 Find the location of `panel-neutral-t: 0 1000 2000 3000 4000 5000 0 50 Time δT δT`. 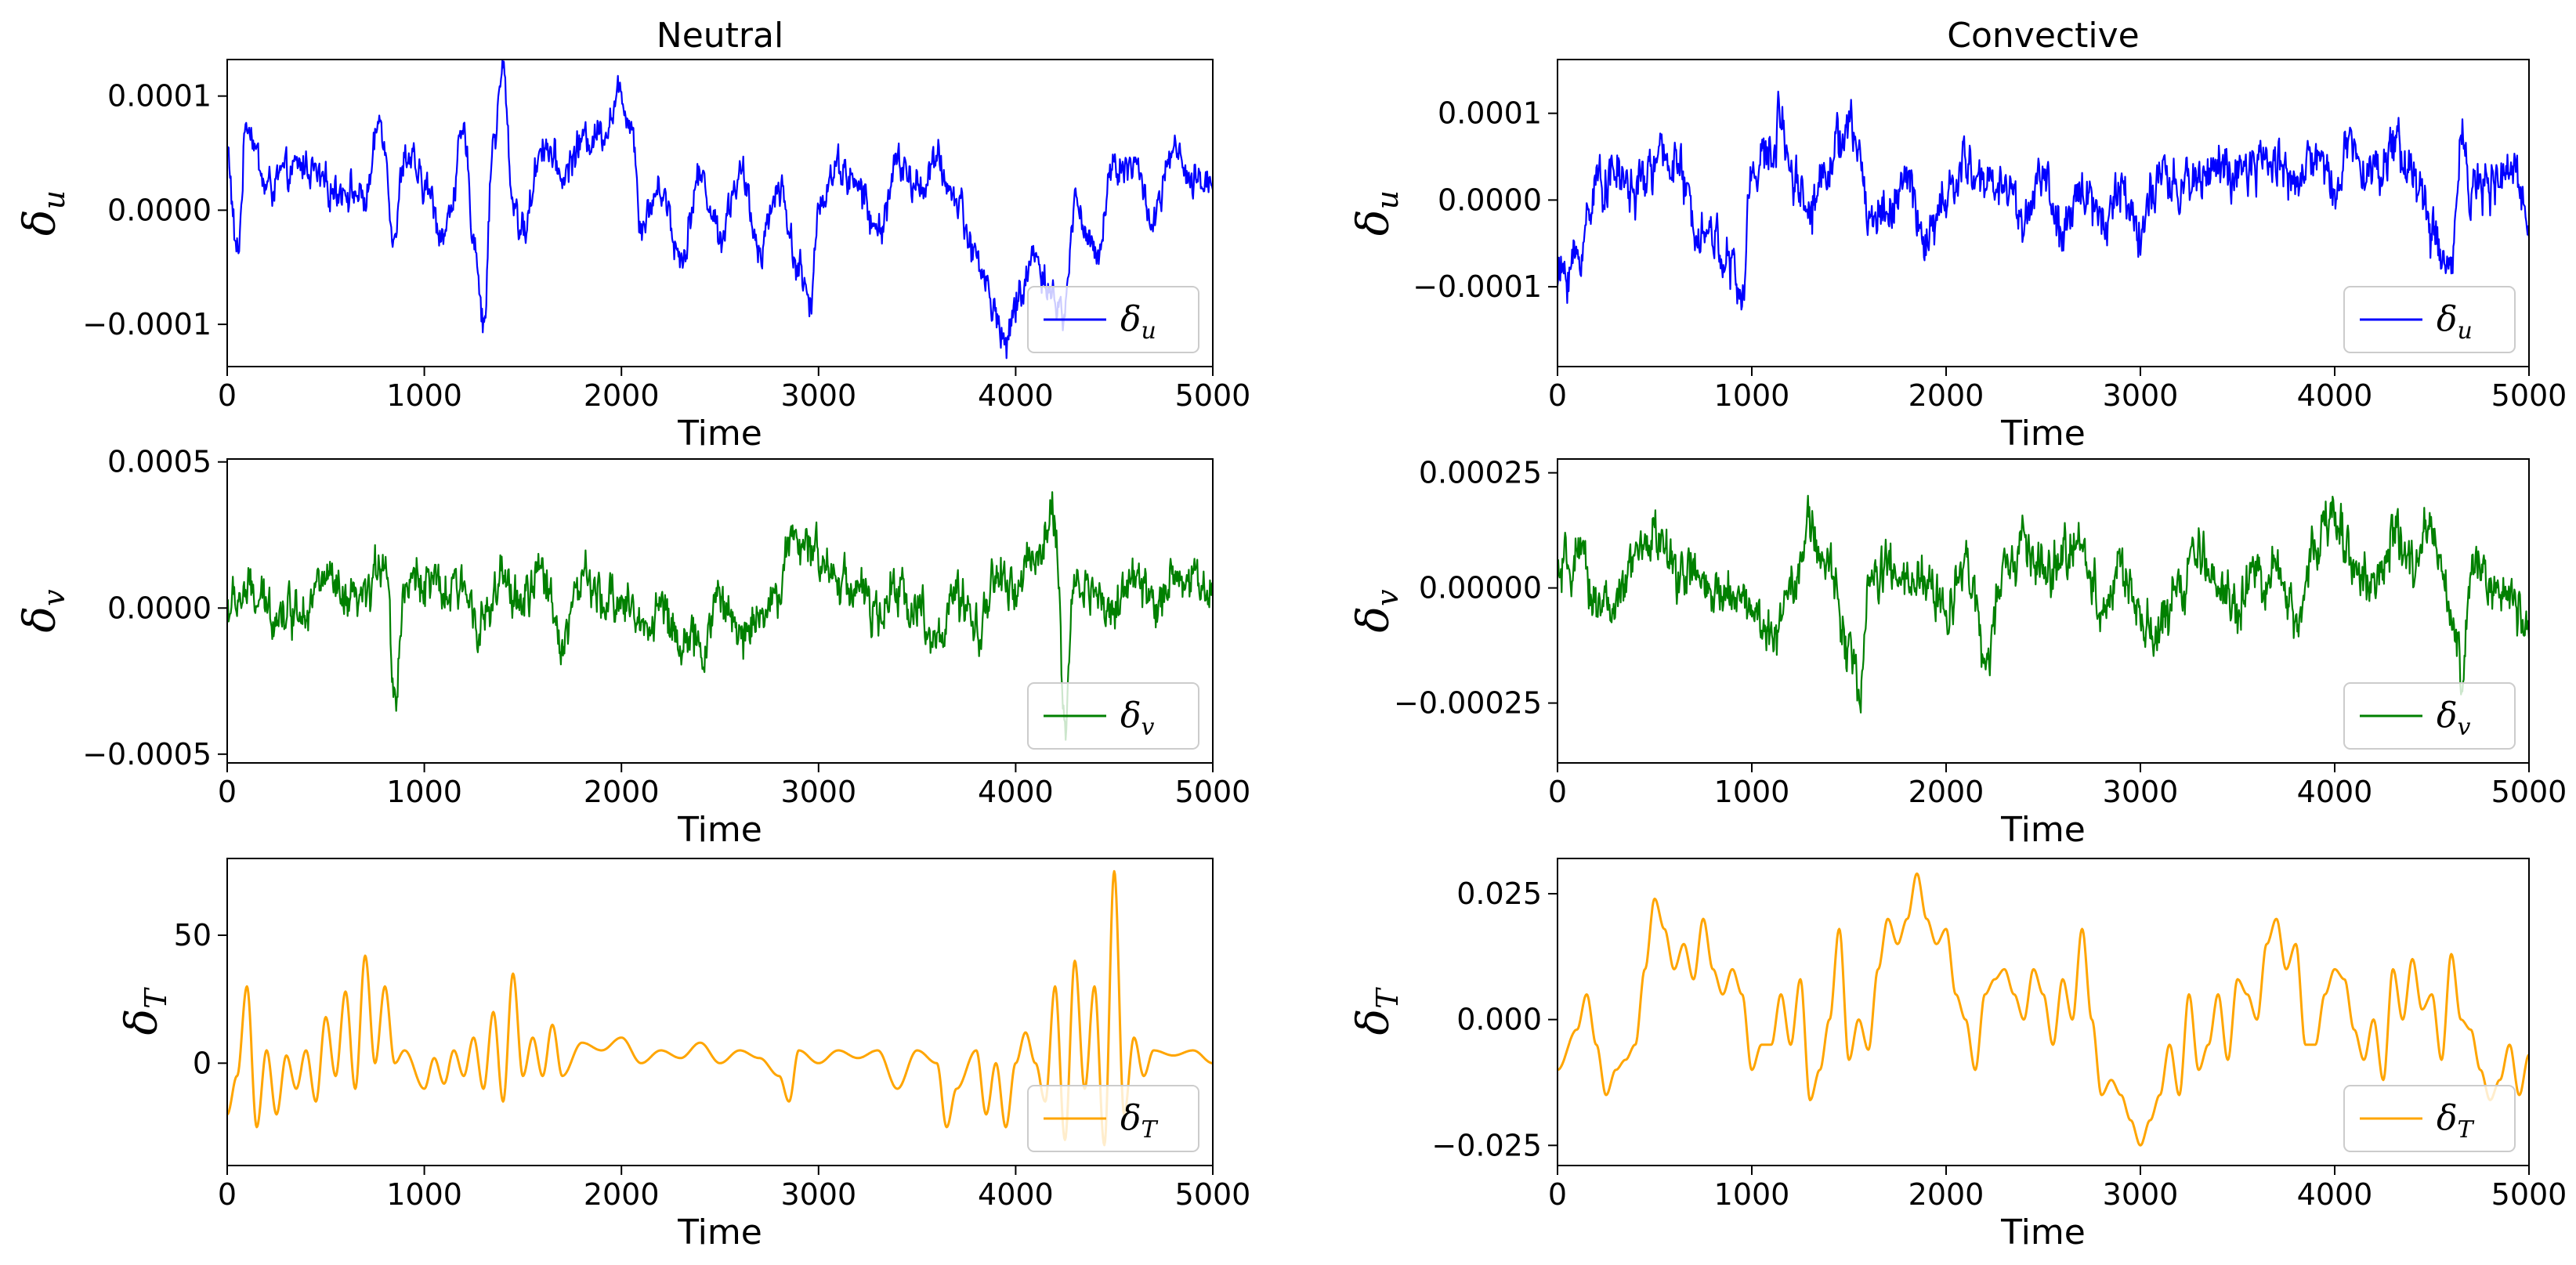

panel-neutral-t: 0 1000 2000 3000 4000 5000 0 50 Time δT δT is located at coordinates (684, 1055).